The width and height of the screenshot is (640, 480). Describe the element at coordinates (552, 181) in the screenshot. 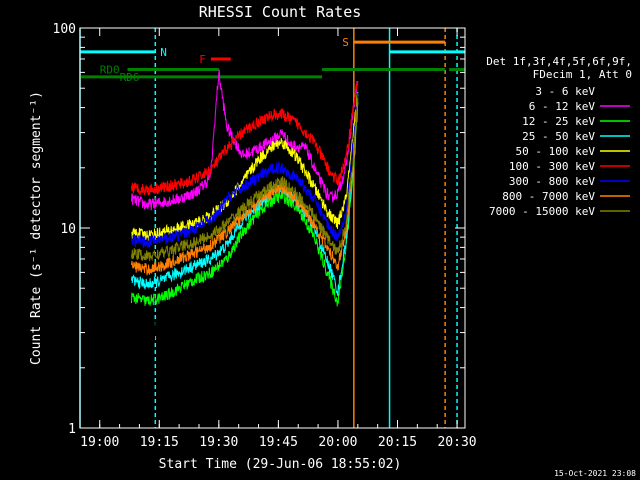

I see `legend-label-6: 300 - 800 keV` at that location.